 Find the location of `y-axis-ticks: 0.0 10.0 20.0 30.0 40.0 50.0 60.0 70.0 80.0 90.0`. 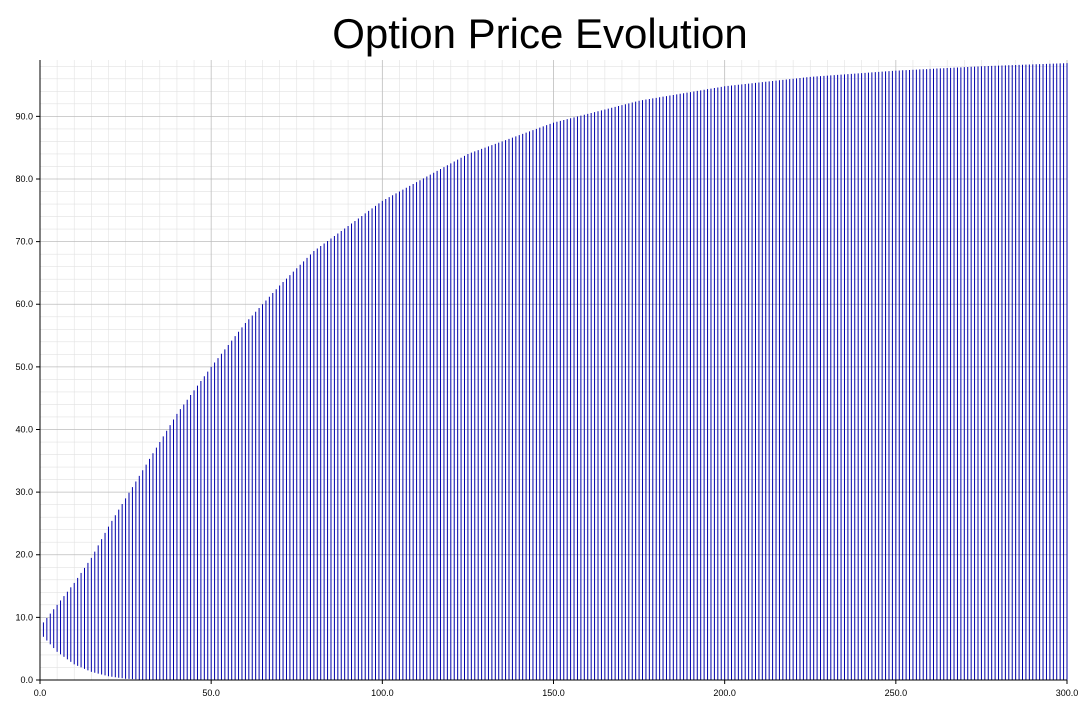

y-axis-ticks: 0.0 10.0 20.0 30.0 40.0 50.0 60.0 70.0 80.0 90.0 is located at coordinates (27, 398).